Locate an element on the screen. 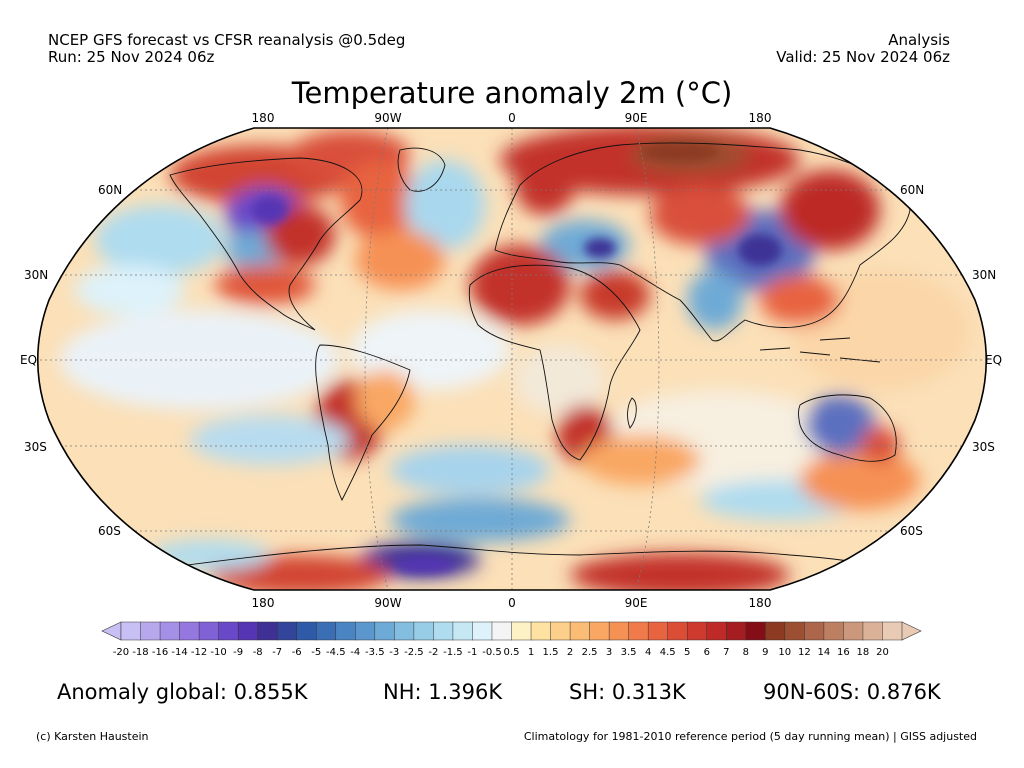 The width and height of the screenshot is (1024, 768). colorbar is located at coordinates (511, 631).